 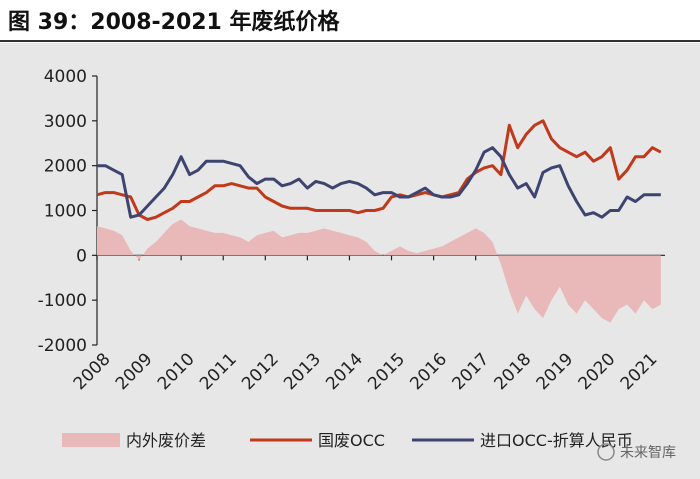 What do you see at coordinates (65, 167) in the screenshot?
I see `y-tick-label: 2000` at bounding box center [65, 167].